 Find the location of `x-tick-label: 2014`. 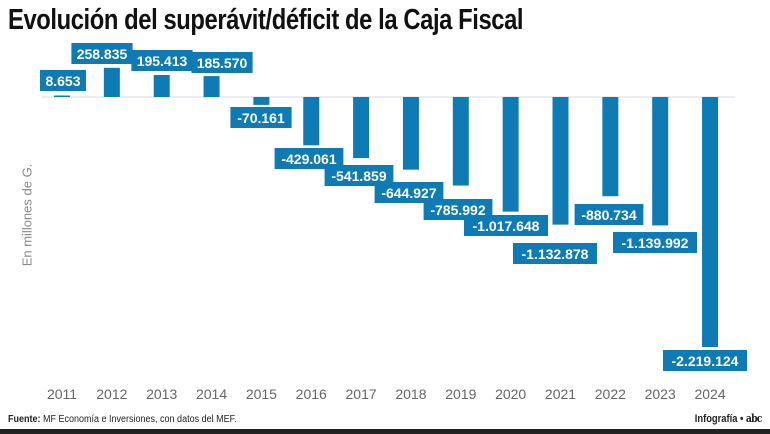

x-tick-label: 2014 is located at coordinates (211, 394).